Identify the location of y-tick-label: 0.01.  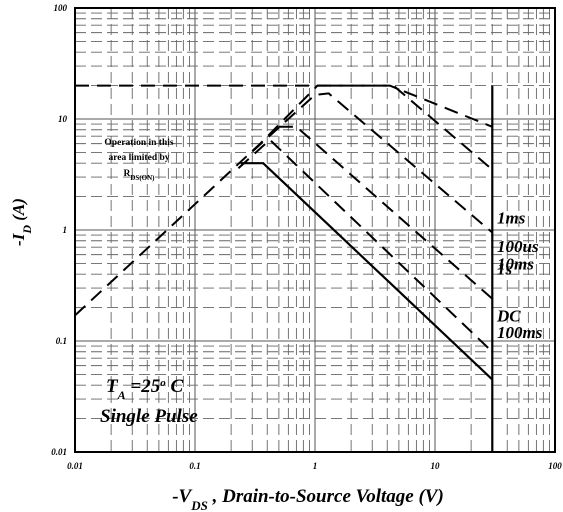
(59, 452).